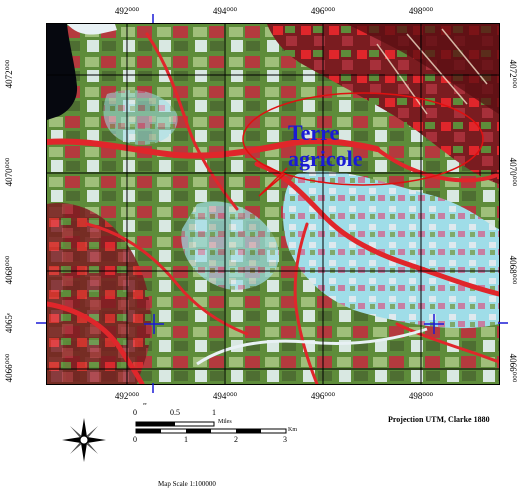 The image size is (523, 497). Describe the element at coordinates (9, 323) in the screenshot. I see `left-extra-tick: 4065ᵉ` at that location.